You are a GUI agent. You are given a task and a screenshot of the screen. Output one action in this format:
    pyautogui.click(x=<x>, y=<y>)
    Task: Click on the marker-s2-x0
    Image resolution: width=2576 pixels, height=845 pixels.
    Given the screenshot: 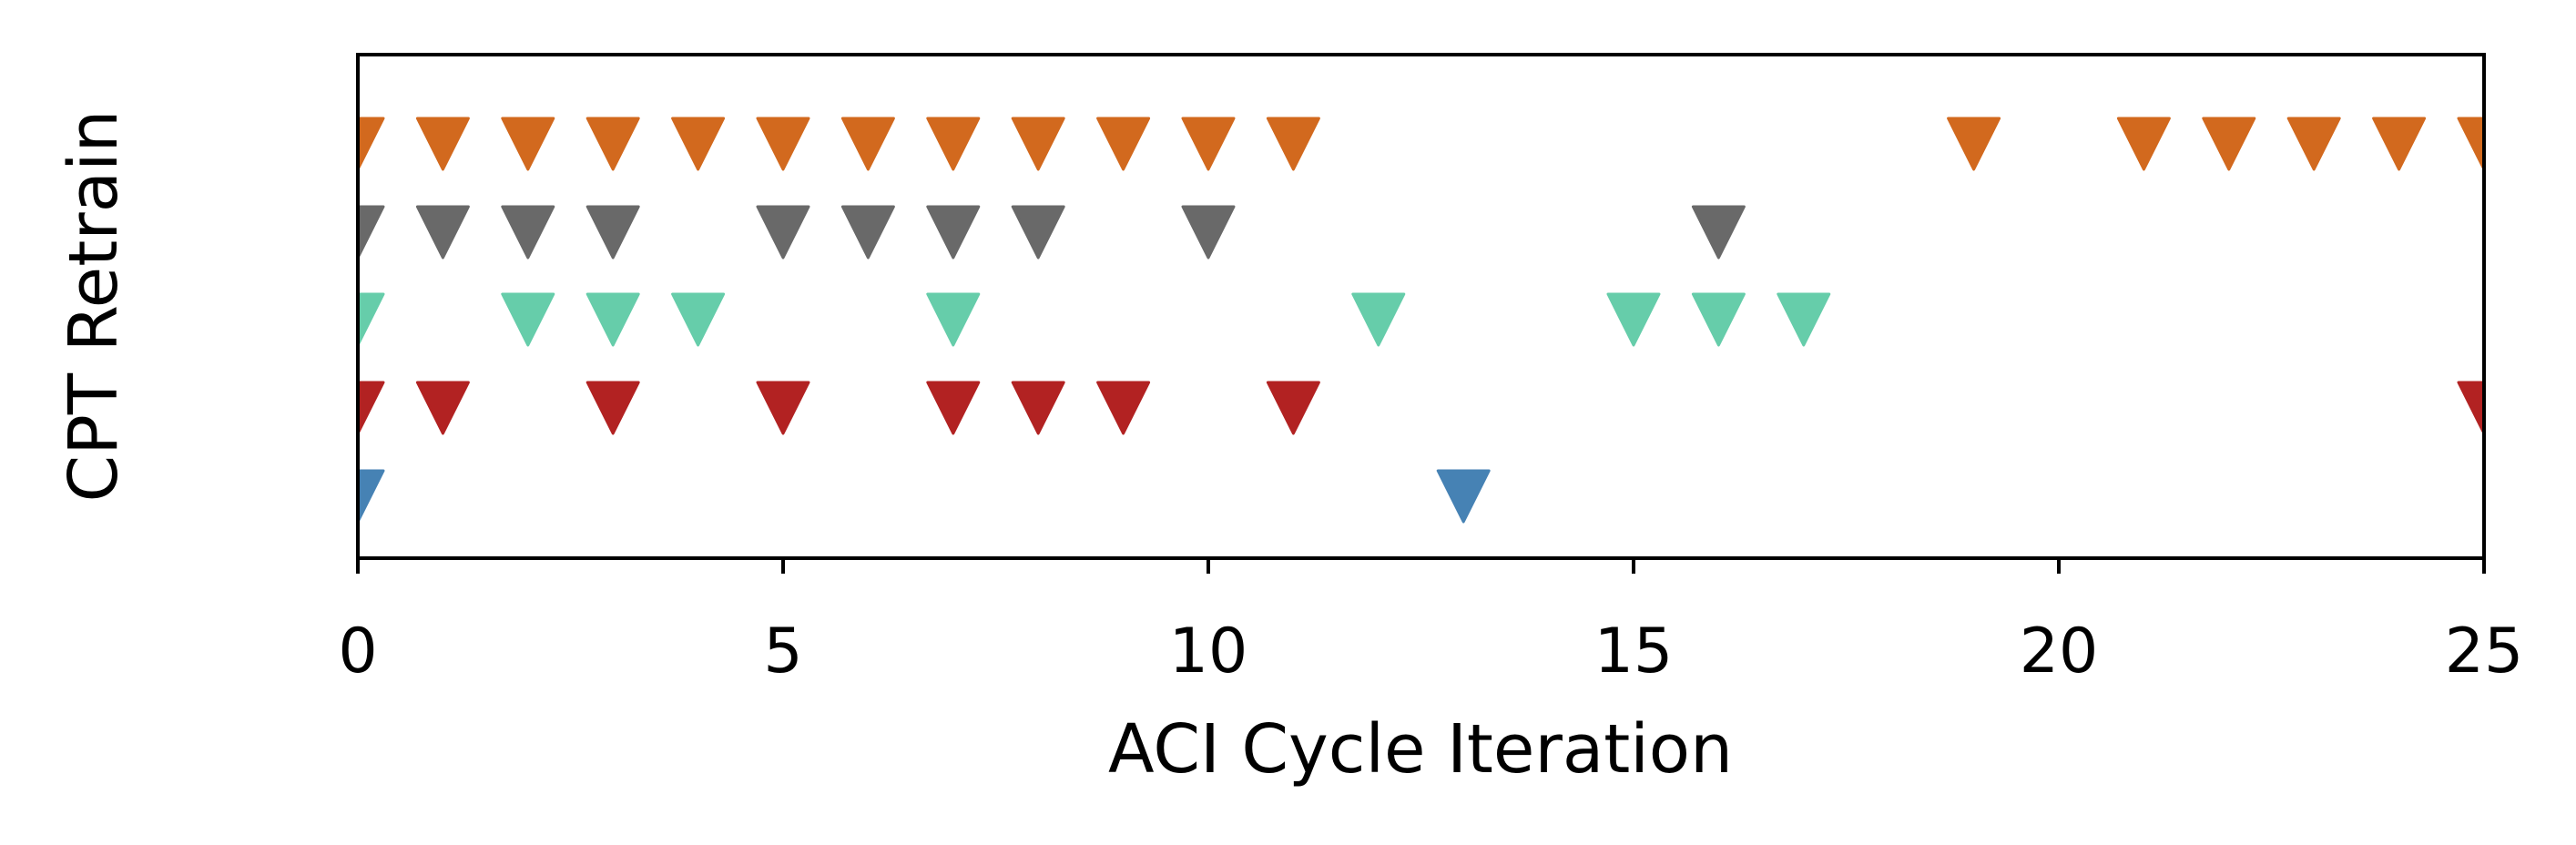 What is the action you would take?
    pyautogui.click(x=371, y=232)
    